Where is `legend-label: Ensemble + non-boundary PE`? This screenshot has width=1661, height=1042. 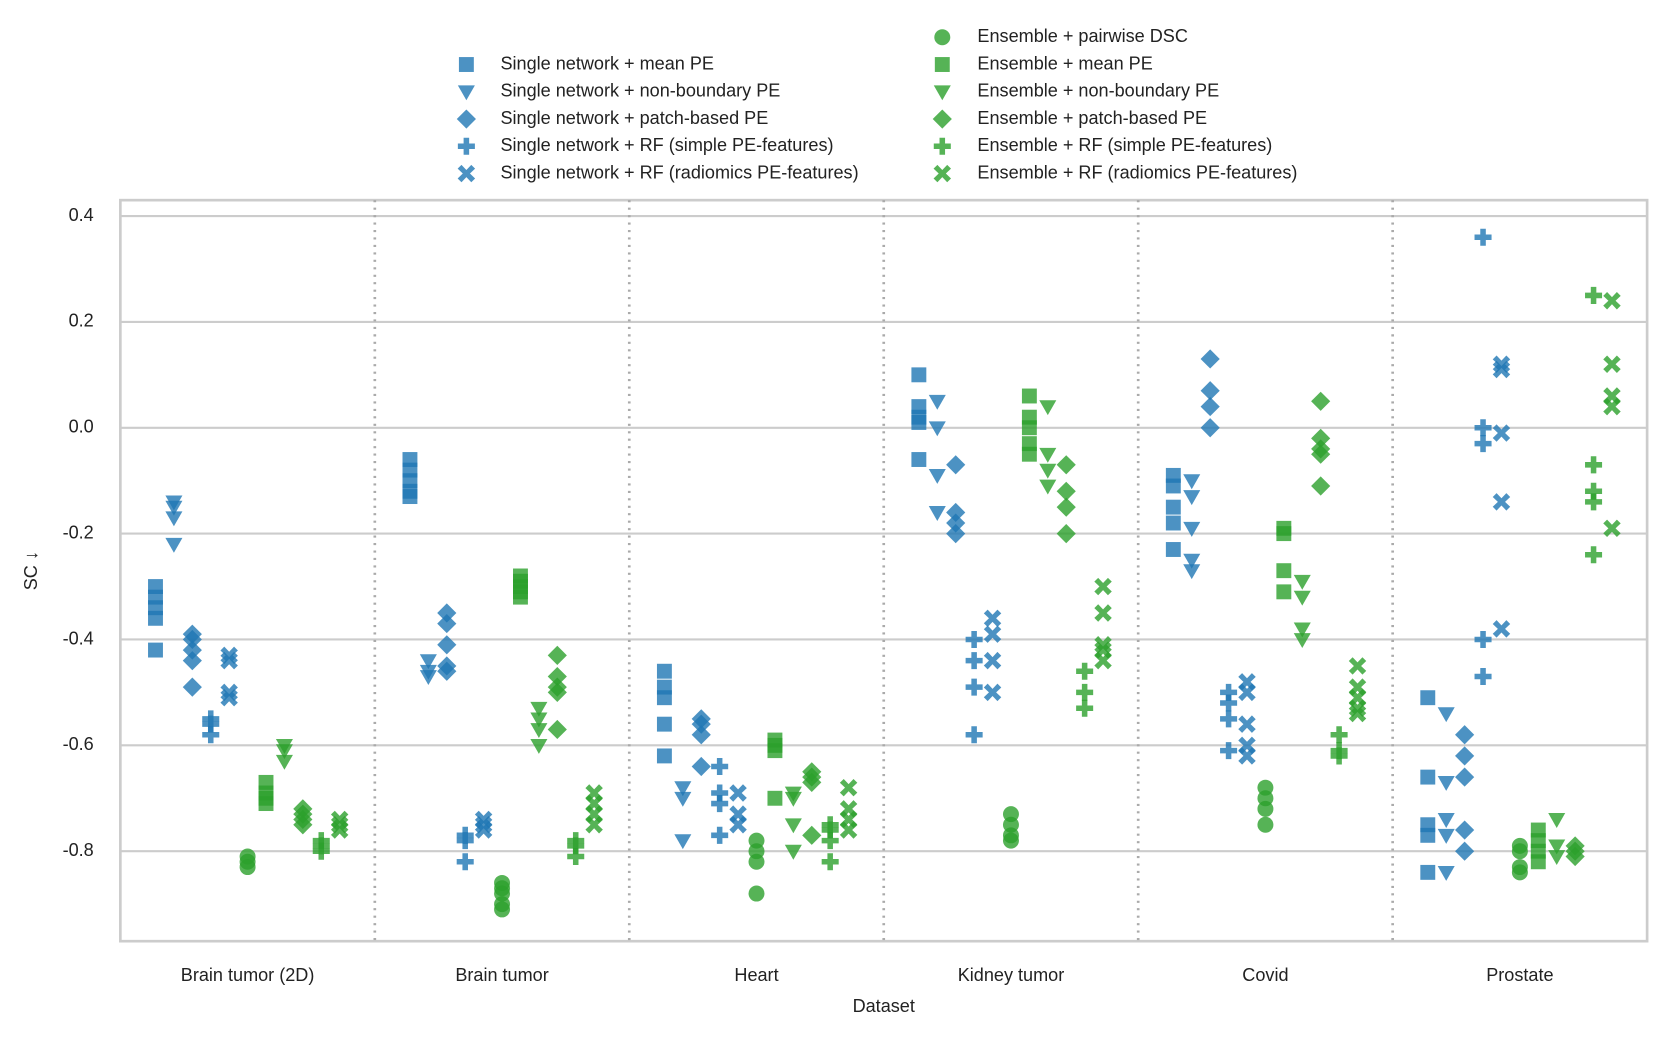 legend-label: Ensemble + non-boundary PE is located at coordinates (1098, 91).